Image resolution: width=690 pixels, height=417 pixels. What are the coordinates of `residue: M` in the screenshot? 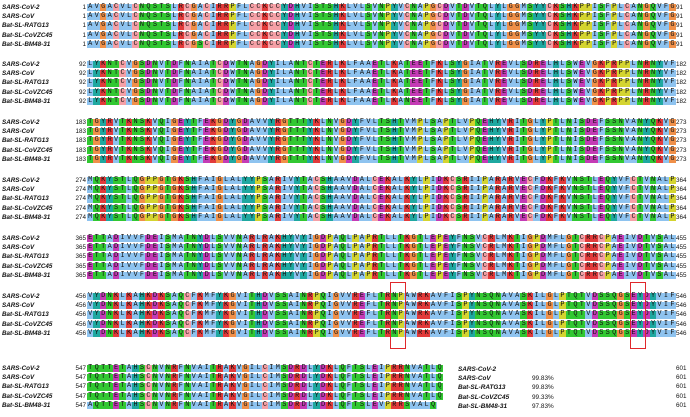 It's located at (90, 207).